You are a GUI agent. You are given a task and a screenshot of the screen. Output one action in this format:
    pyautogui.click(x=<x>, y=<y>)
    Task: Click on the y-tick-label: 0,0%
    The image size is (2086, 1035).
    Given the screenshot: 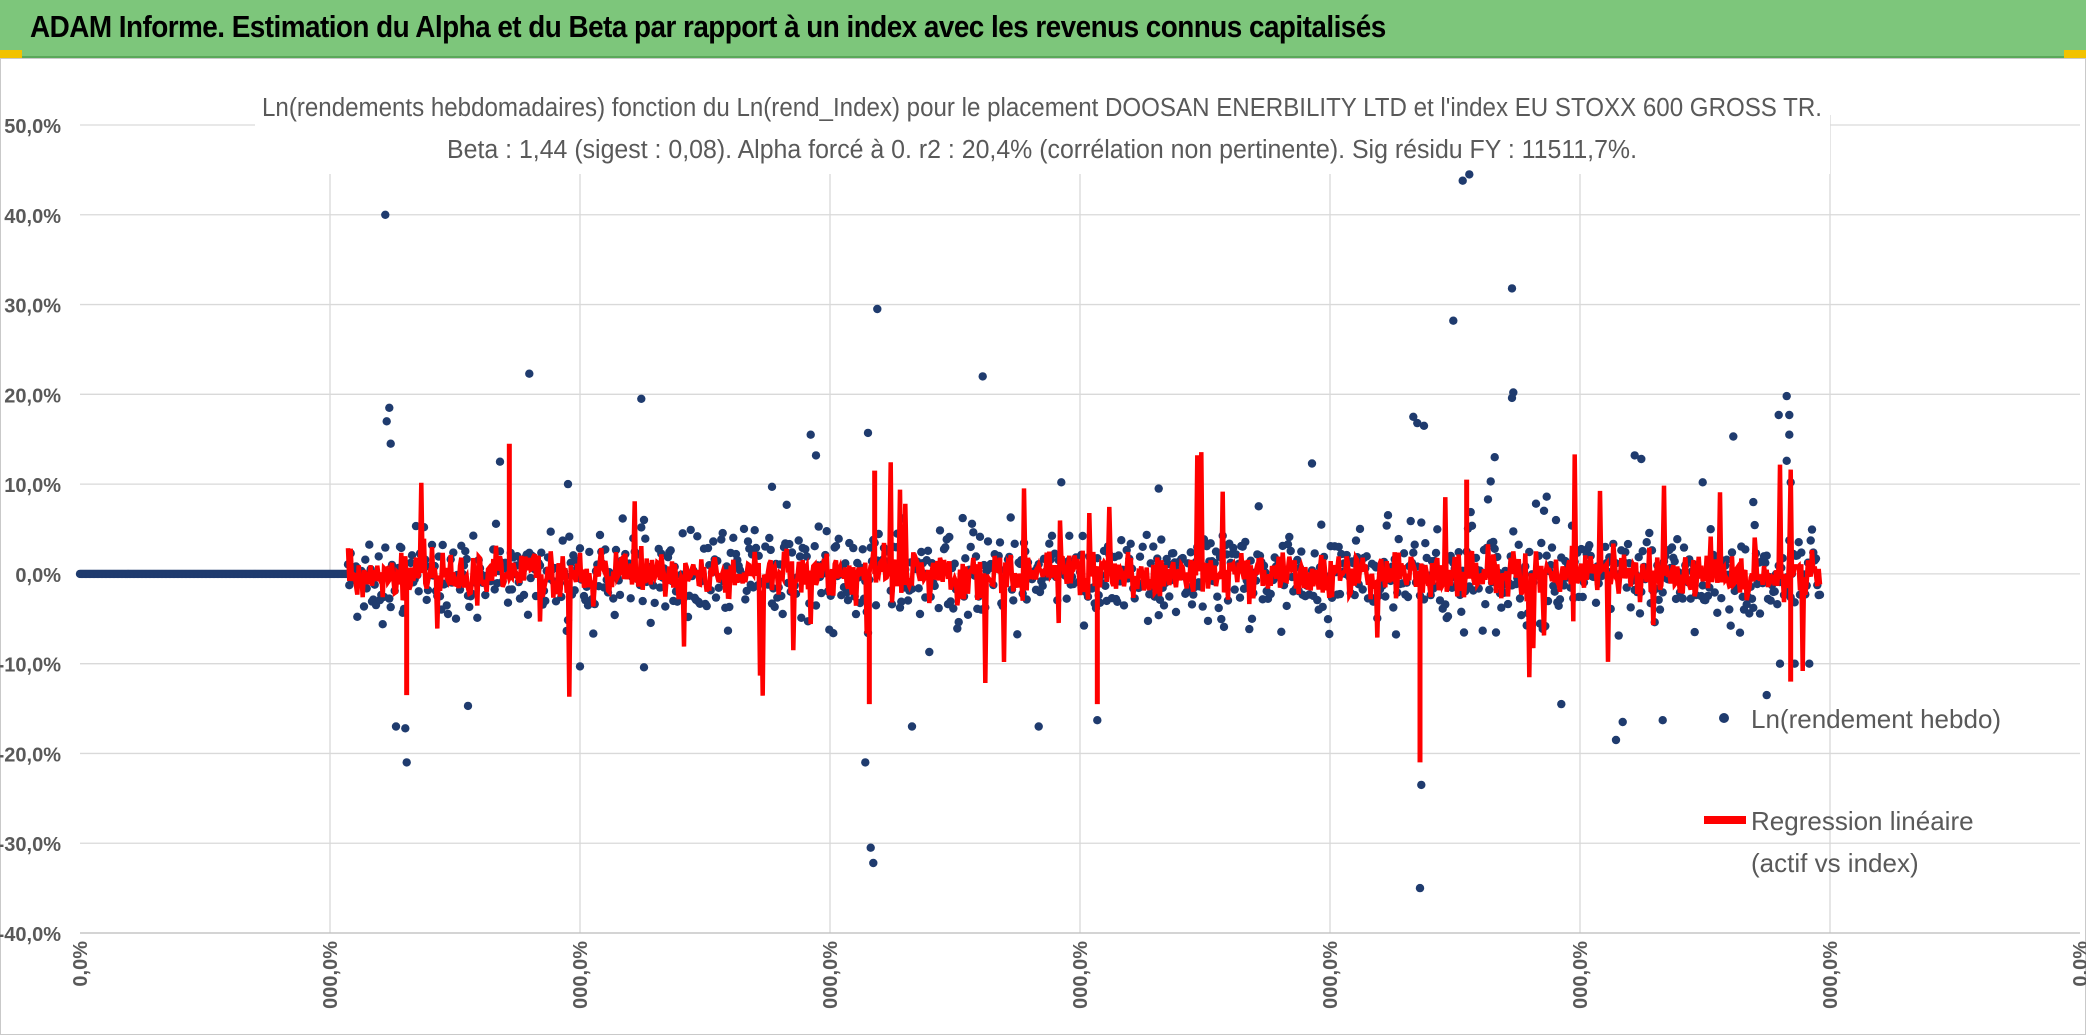 What is the action you would take?
    pyautogui.click(x=38, y=576)
    